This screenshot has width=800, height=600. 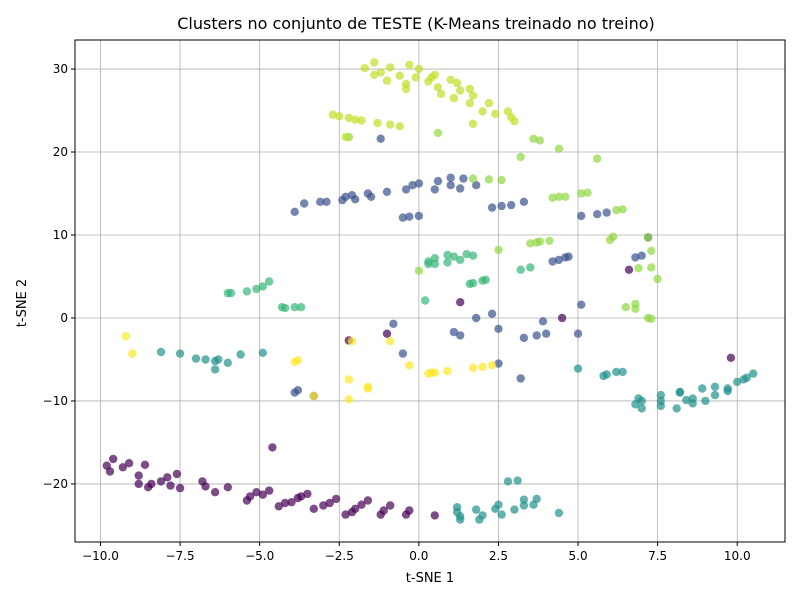 I want to click on x-tick-label: 7.5, so click(x=657, y=556).